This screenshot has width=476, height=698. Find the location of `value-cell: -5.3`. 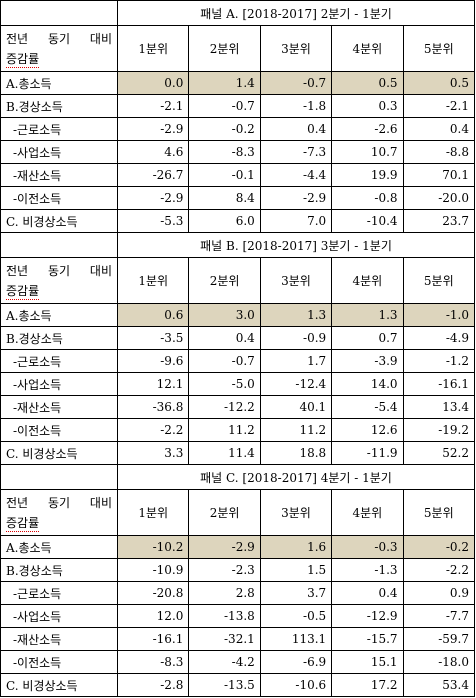

value-cell: -5.3 is located at coordinates (153, 221).